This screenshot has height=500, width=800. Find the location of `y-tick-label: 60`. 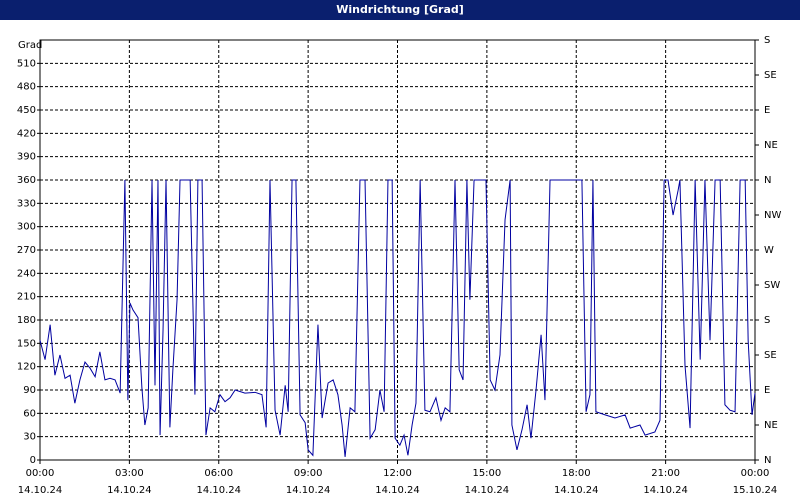

y-tick-label: 60 is located at coordinates (29, 413).